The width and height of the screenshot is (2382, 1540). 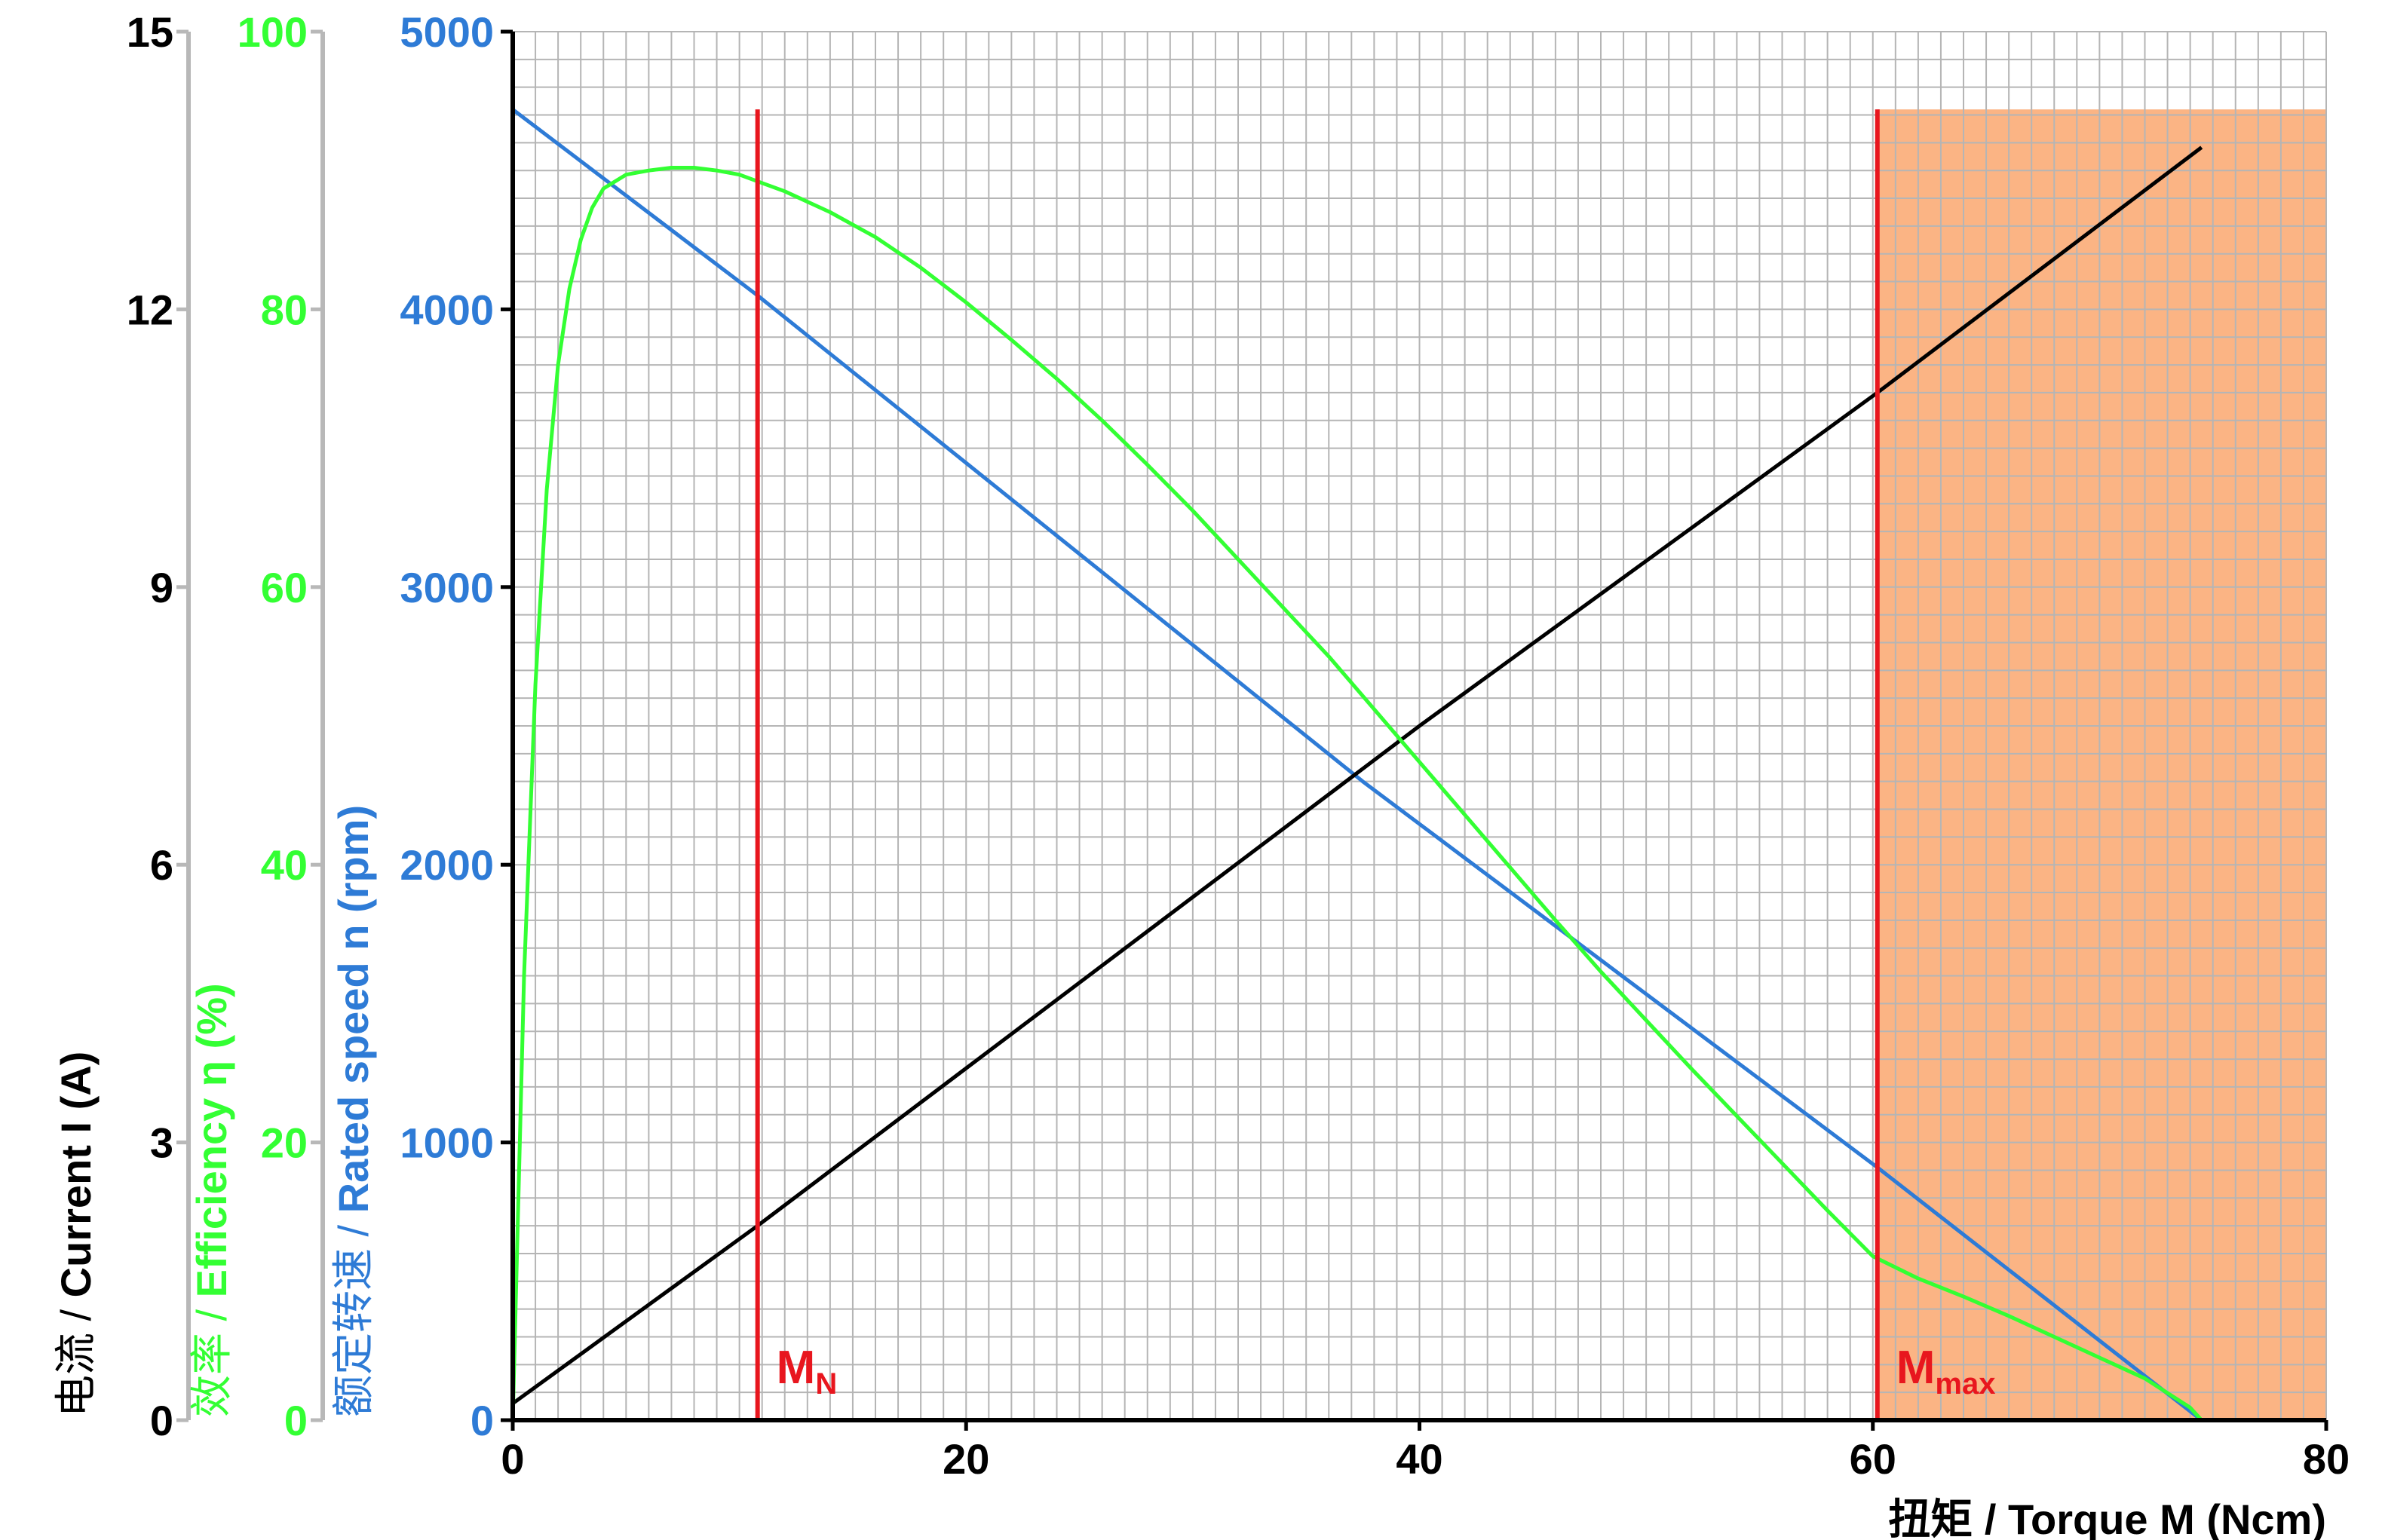 I want to click on y-tick-label-speed: 4000, so click(x=447, y=309).